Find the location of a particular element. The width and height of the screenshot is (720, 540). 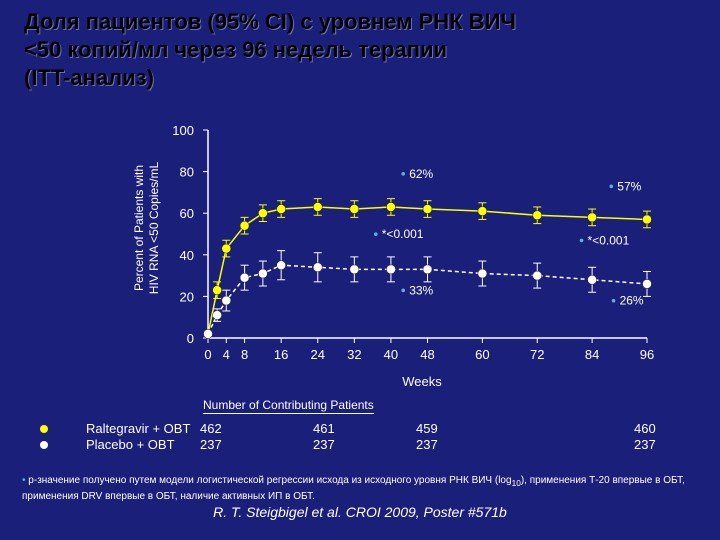

x-tick-label: 84 is located at coordinates (592, 354).